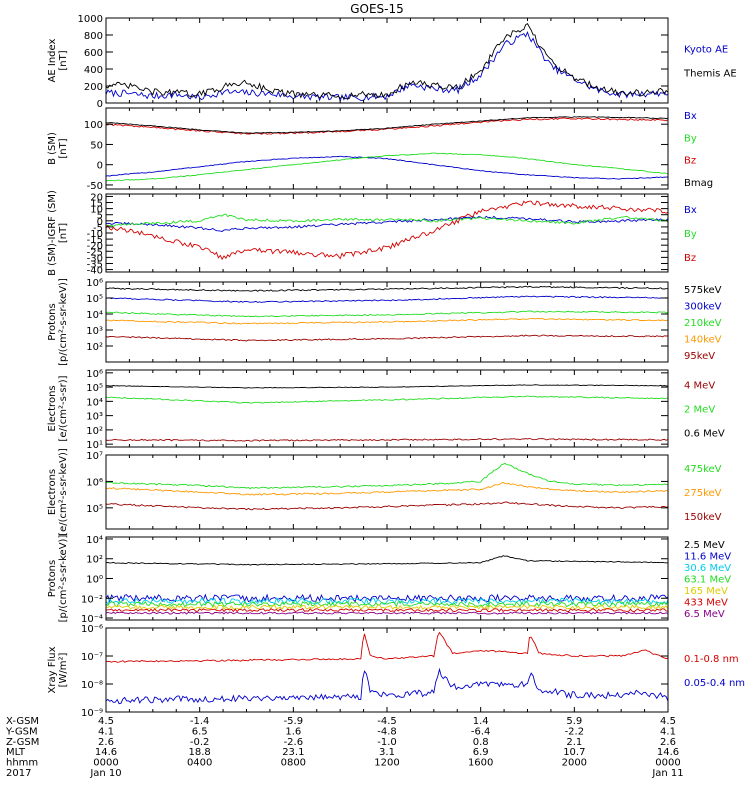  What do you see at coordinates (387, 506) in the screenshot?
I see `series-150kev-line` at bounding box center [387, 506].